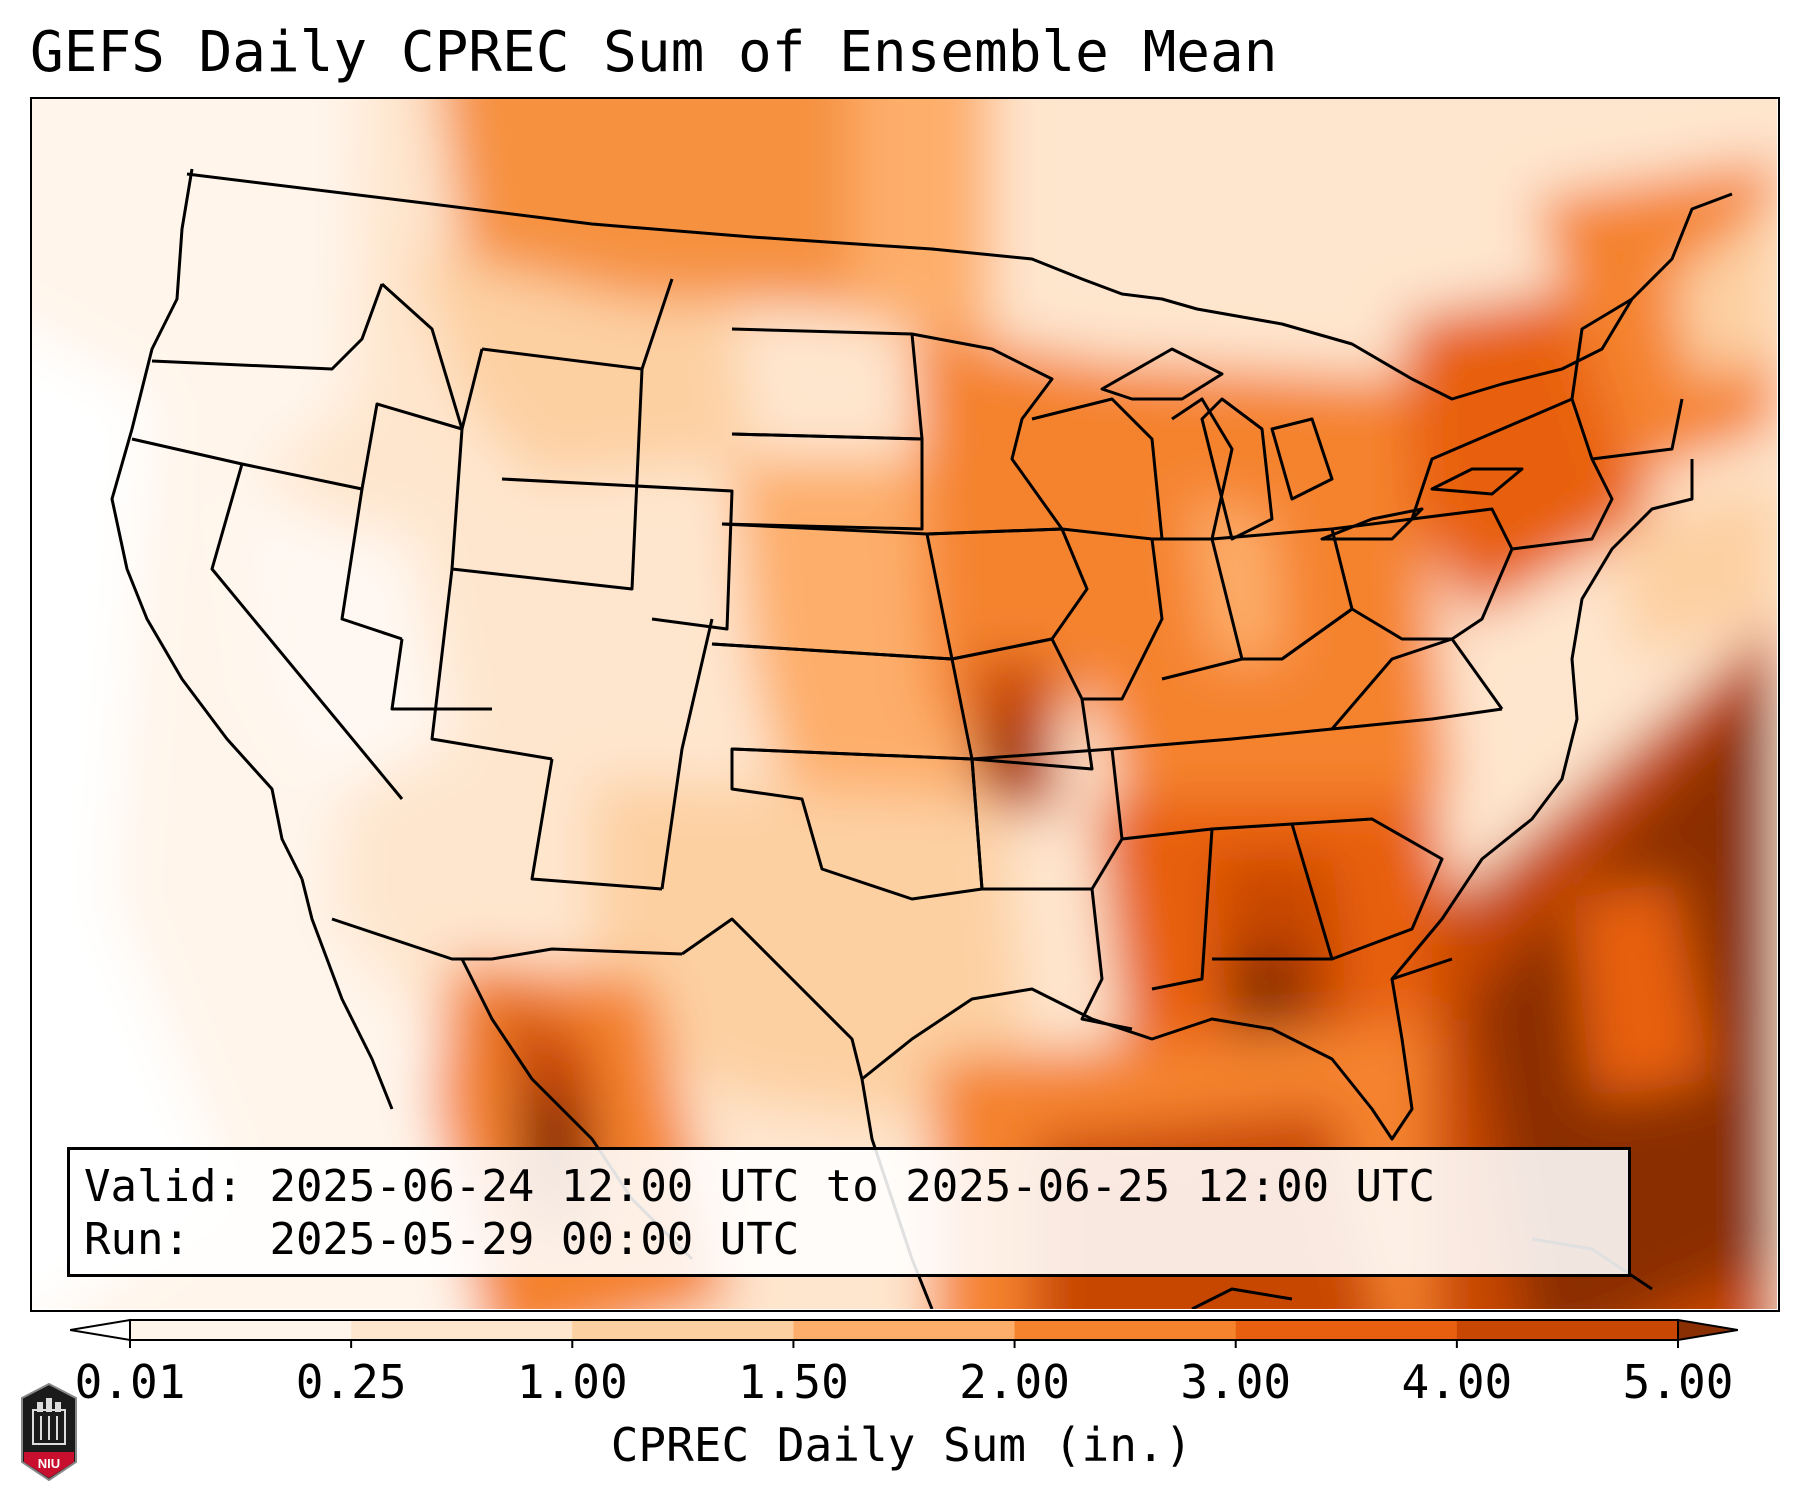  What do you see at coordinates (572, 1382) in the screenshot?
I see `colorbar-tick-label: 1.00` at bounding box center [572, 1382].